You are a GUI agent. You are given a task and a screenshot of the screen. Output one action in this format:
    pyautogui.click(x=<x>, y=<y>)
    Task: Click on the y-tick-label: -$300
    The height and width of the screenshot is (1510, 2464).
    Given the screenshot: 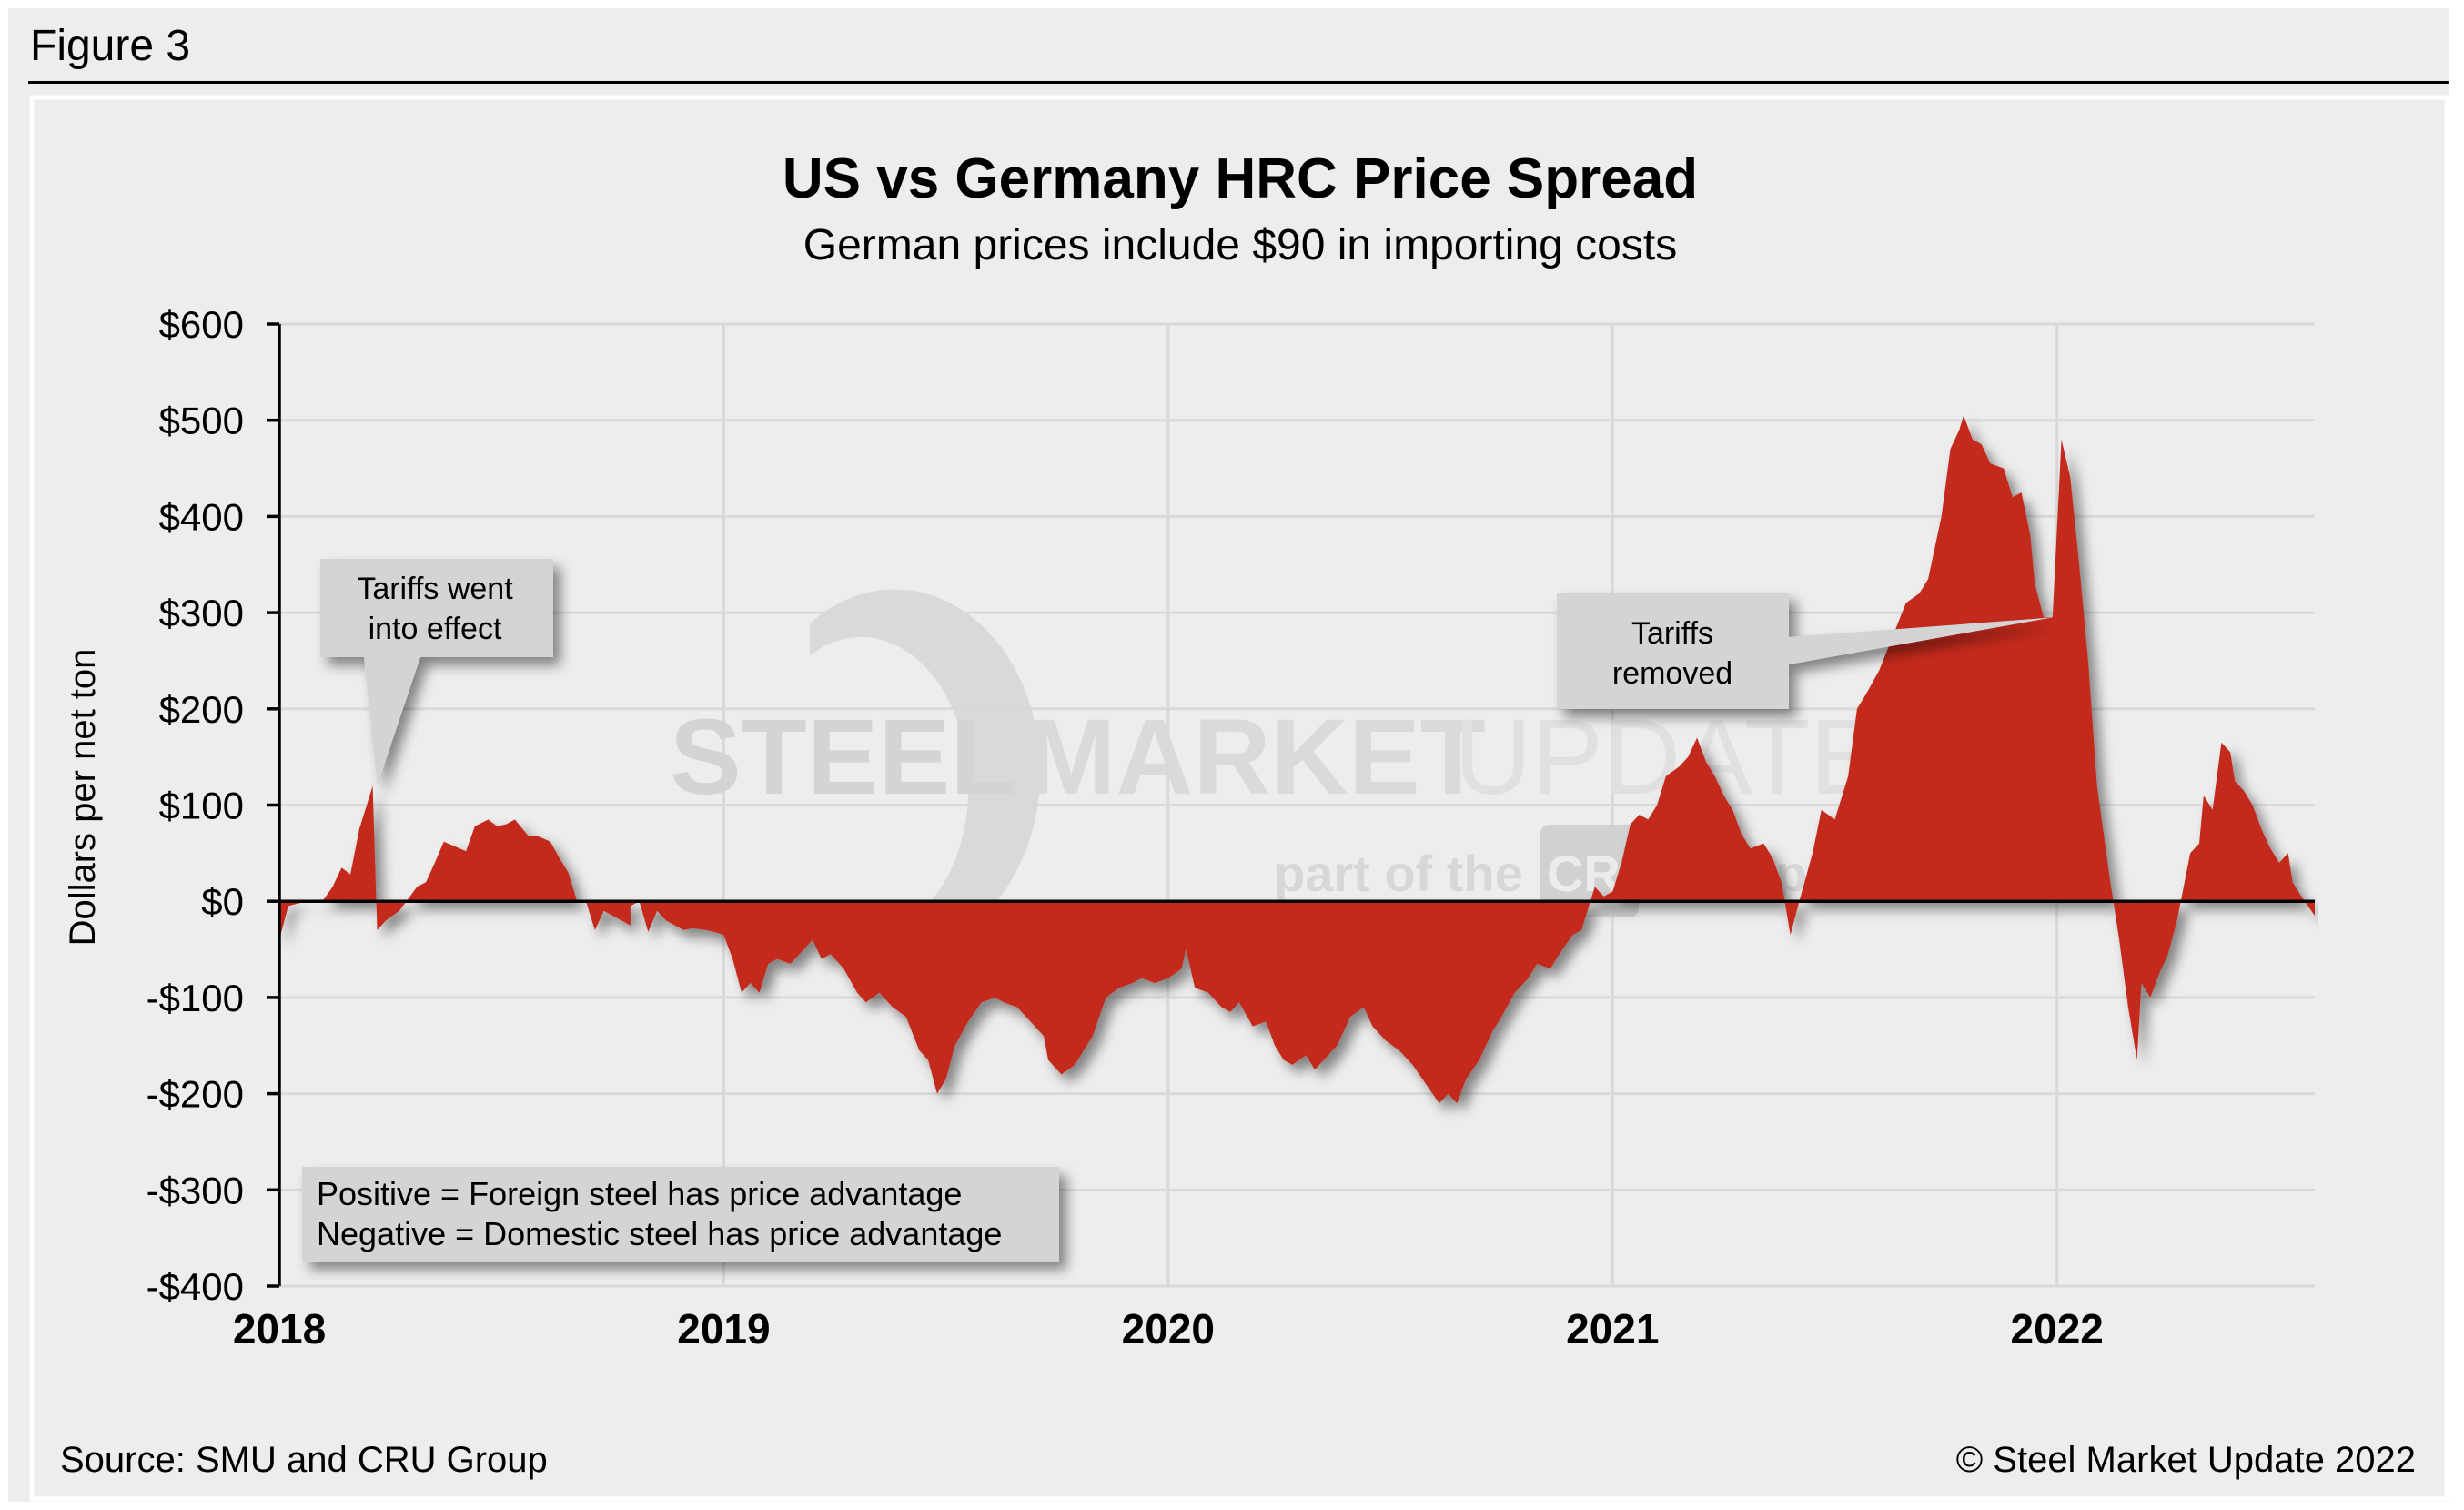 What is the action you would take?
    pyautogui.click(x=195, y=1190)
    